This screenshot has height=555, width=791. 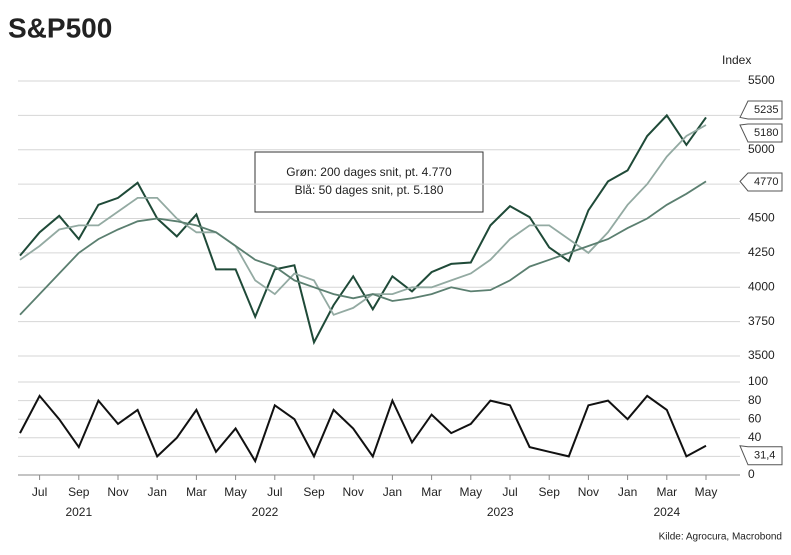 I want to click on y-tick-label: 40, so click(x=755, y=437).